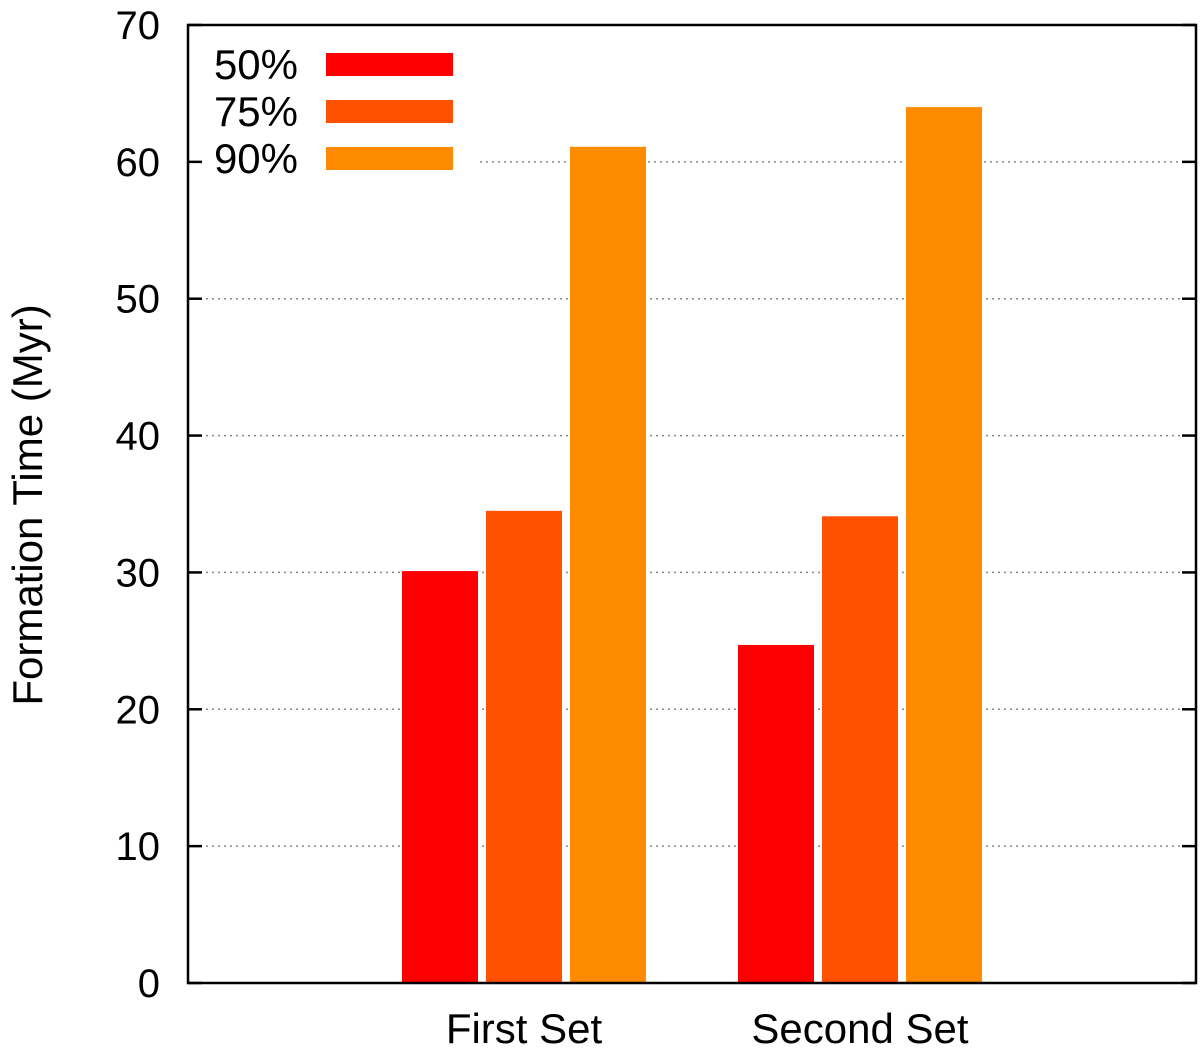 The image size is (1200, 1050). Describe the element at coordinates (944, 545) in the screenshot. I see `bar-second-set-90pct` at that location.